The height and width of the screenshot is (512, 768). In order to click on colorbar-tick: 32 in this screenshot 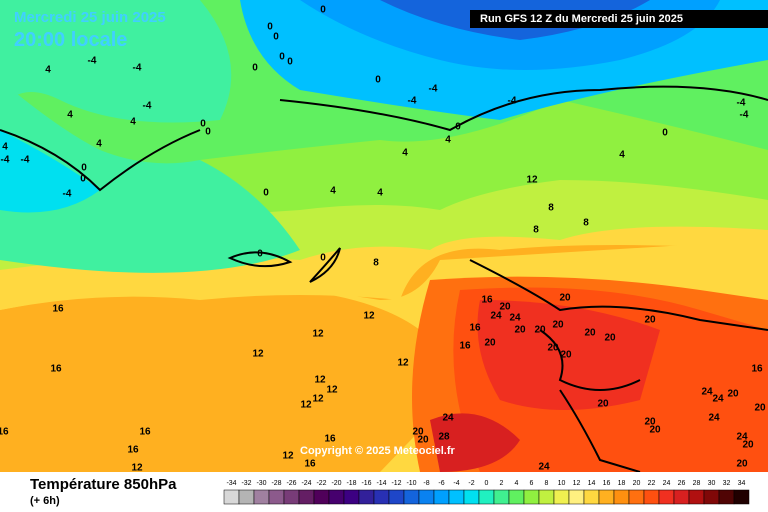, I will do `click(727, 483)`.